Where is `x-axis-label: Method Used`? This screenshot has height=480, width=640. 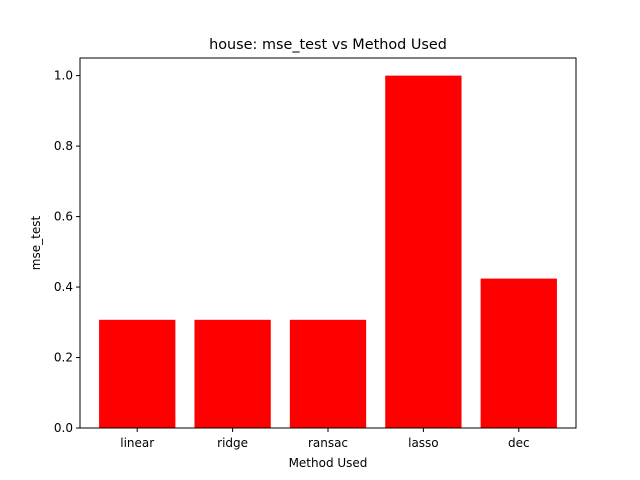
x-axis-label: Method Used is located at coordinates (328, 463).